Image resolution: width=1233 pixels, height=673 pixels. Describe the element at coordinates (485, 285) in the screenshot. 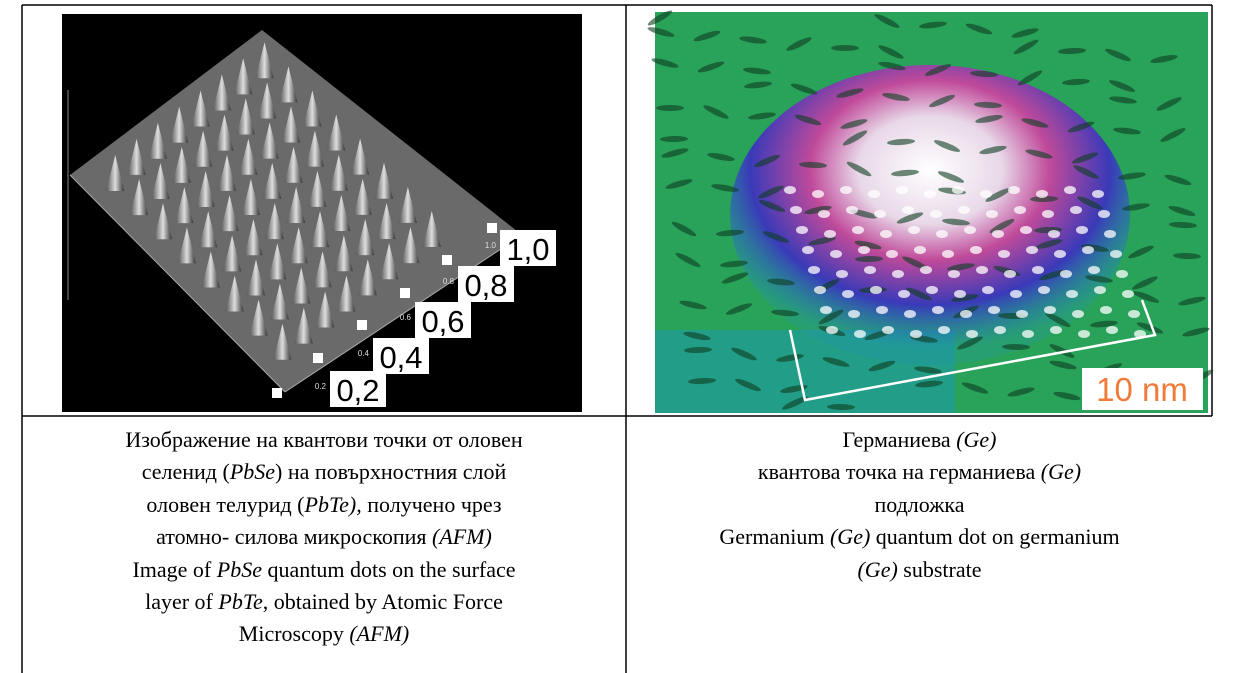

I see `scale-label: 0,8` at that location.